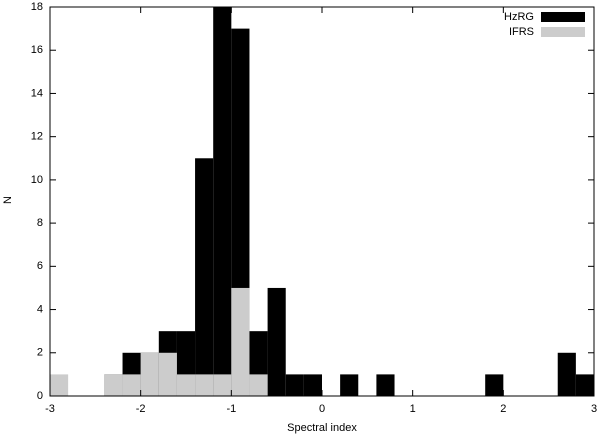 This screenshot has width=600, height=437. Describe the element at coordinates (40, 396) in the screenshot. I see `y-tick-label: 0` at that location.